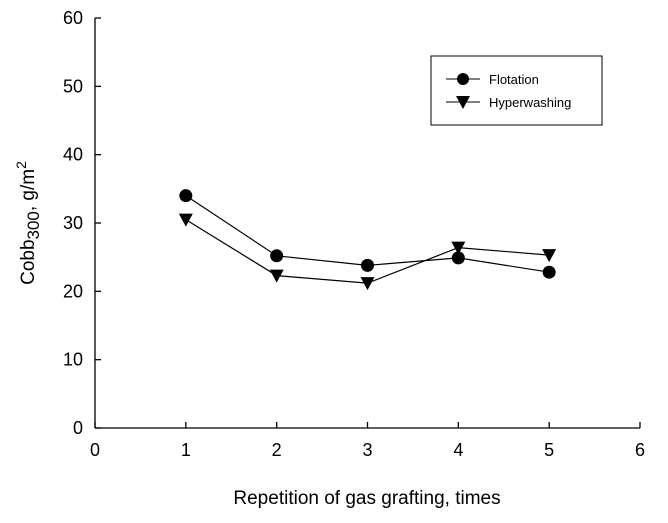  Describe the element at coordinates (73, 155) in the screenshot. I see `y-tick-label: 40` at that location.